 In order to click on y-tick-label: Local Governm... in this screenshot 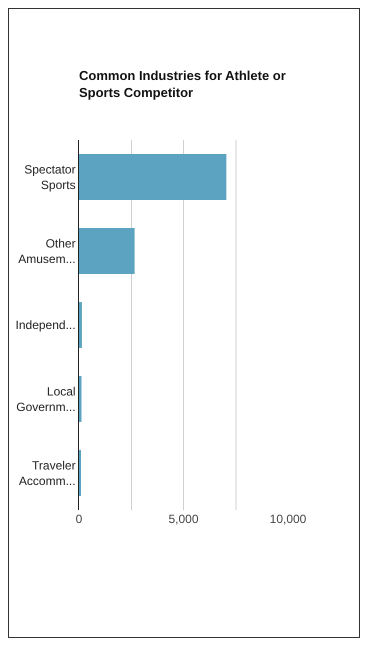, I will do `click(46, 399)`.